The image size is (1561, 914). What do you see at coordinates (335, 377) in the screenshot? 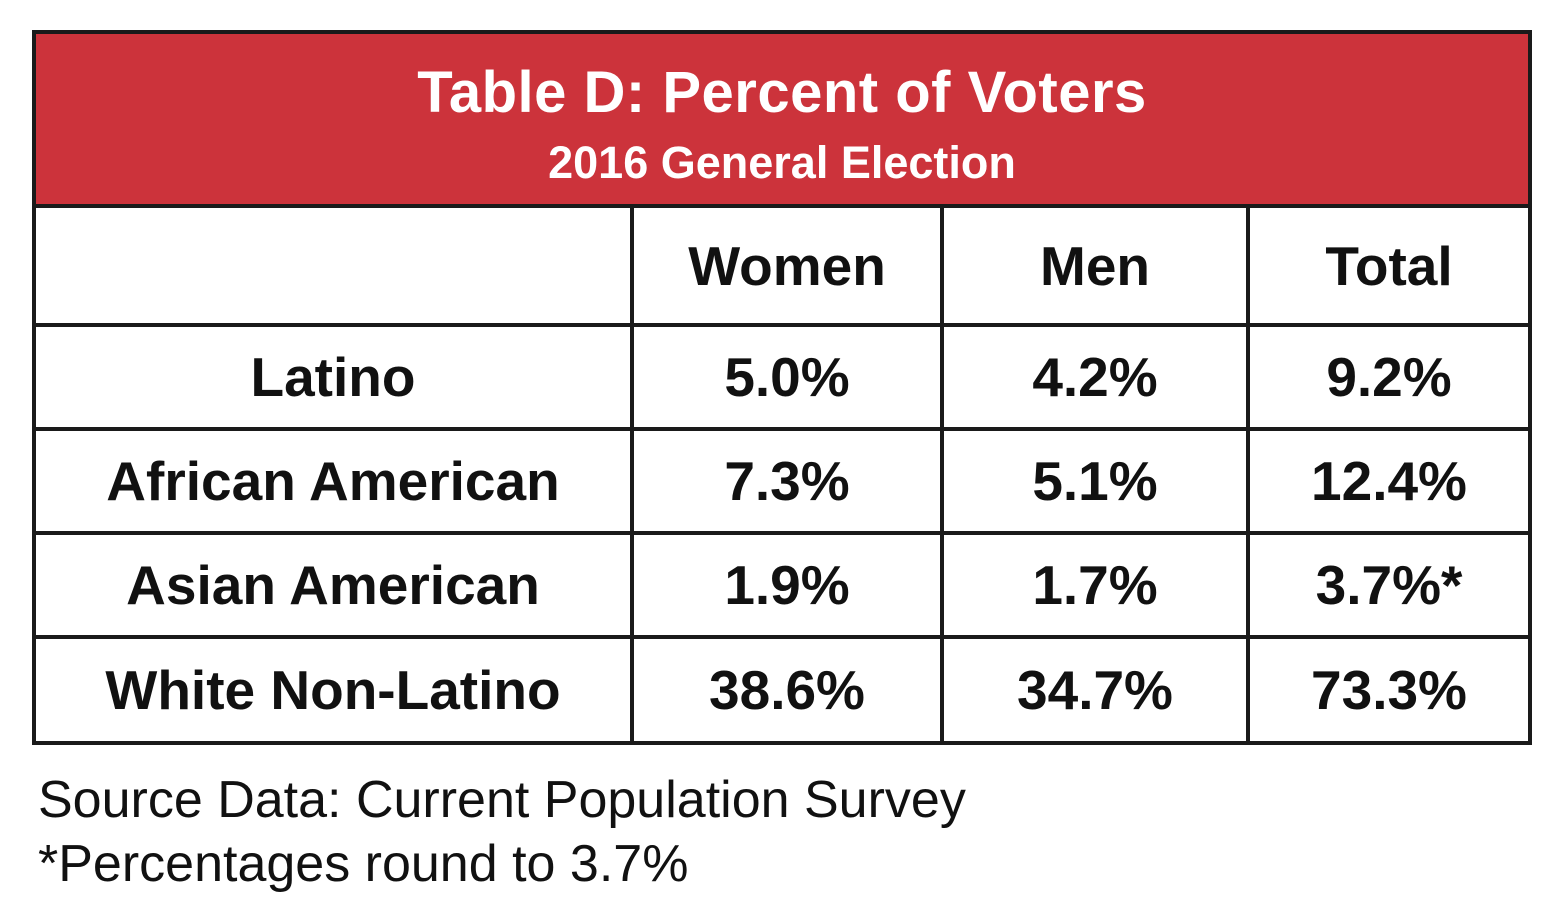
I see `row-label: Latino` at bounding box center [335, 377].